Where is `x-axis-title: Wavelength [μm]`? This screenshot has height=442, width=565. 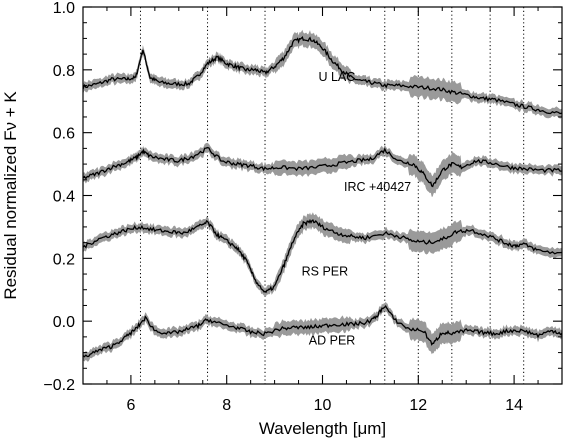
x-axis-title: Wavelength [μm] is located at coordinates (322, 428).